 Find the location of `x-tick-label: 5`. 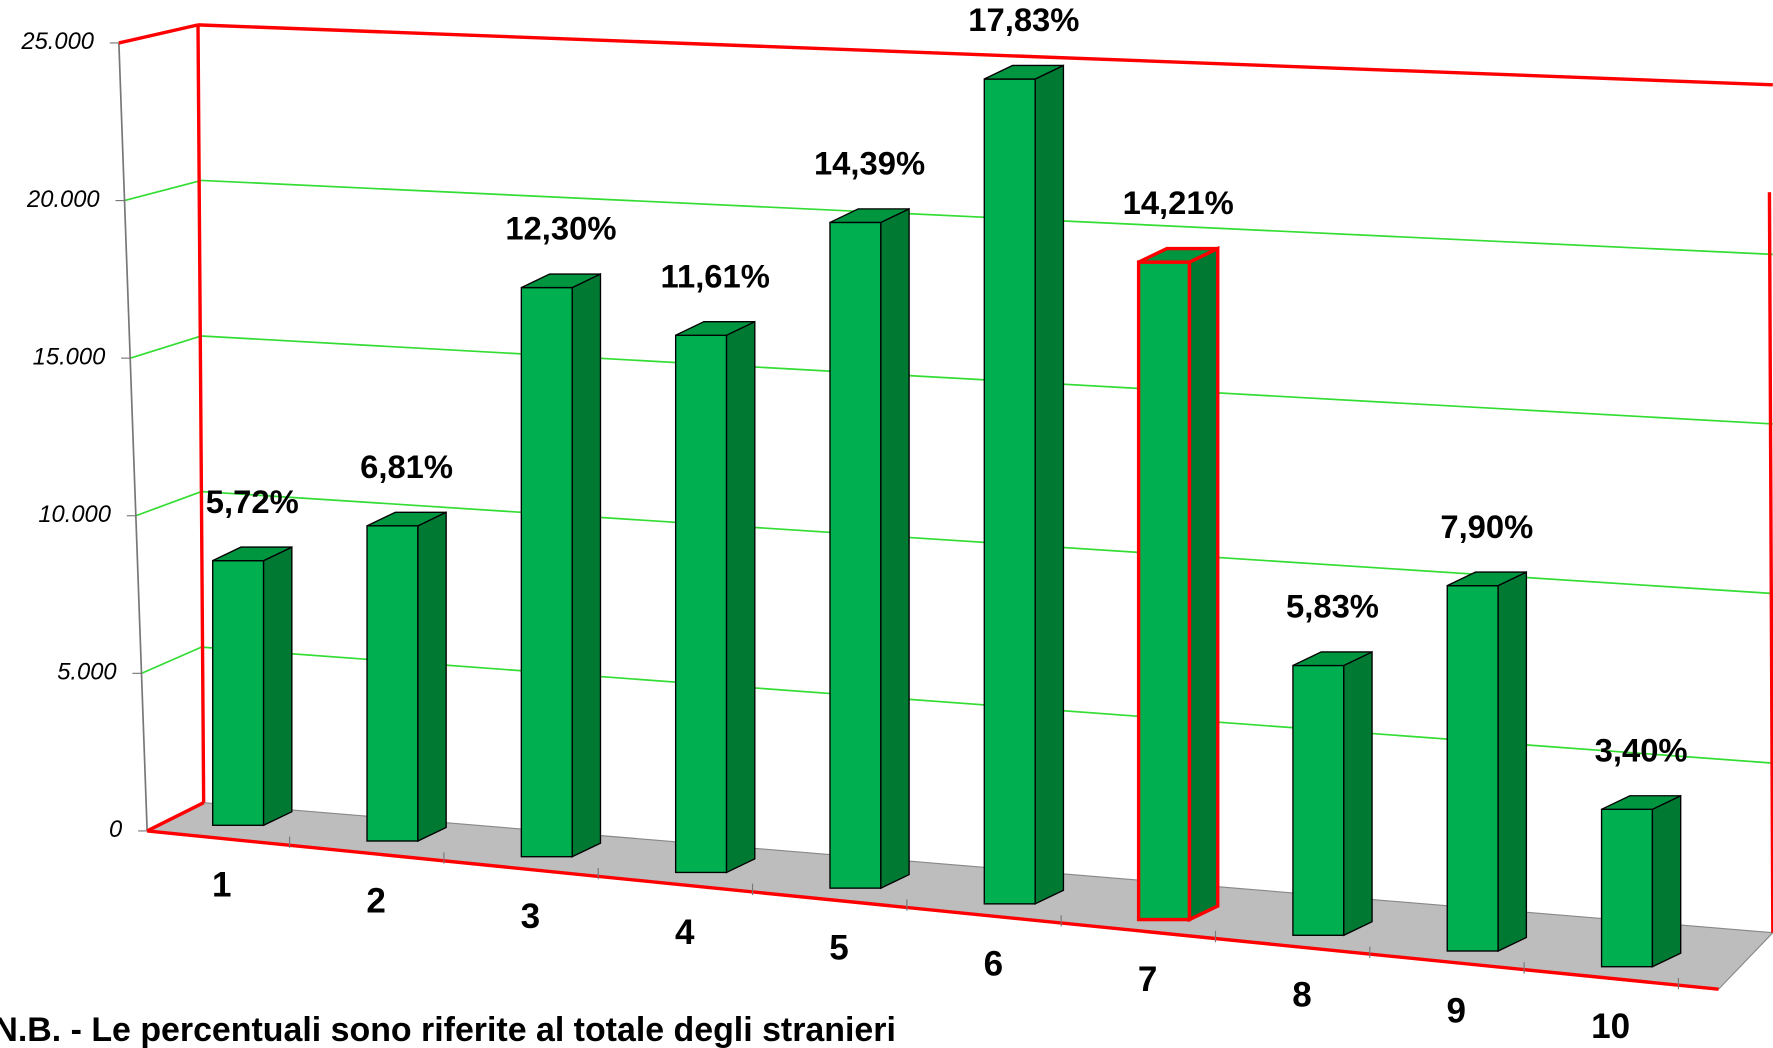

x-tick-label: 5 is located at coordinates (838, 948).